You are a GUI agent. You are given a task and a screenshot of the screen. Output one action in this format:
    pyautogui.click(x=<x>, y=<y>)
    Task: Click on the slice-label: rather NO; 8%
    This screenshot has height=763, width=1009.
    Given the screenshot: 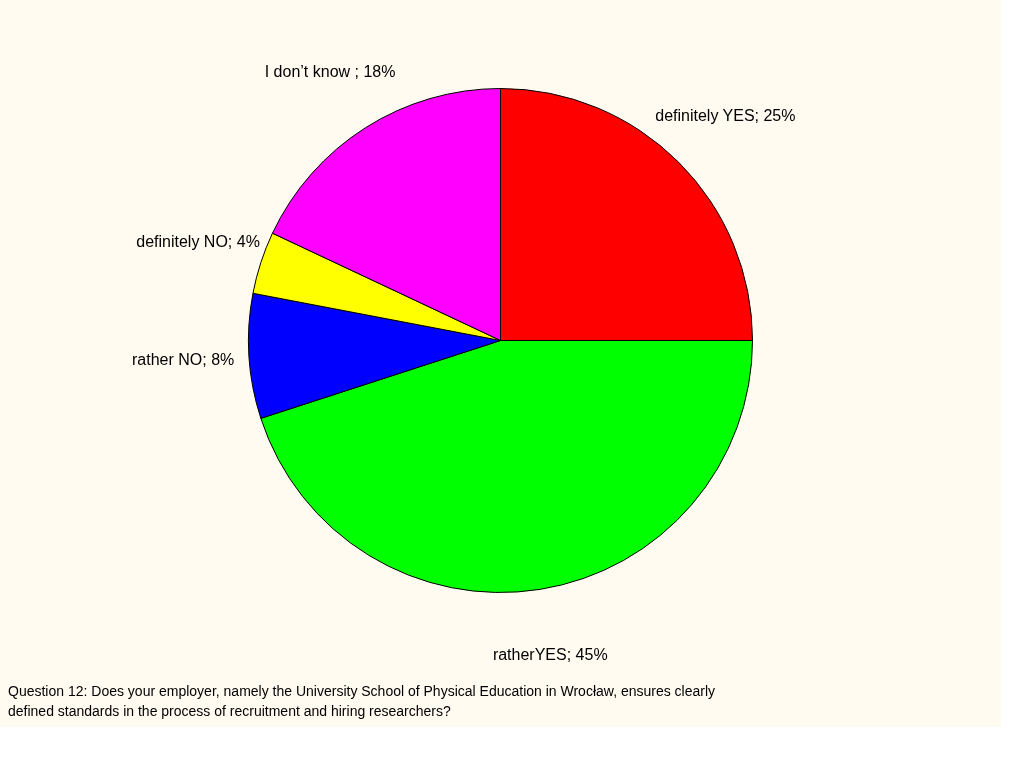 What is the action you would take?
    pyautogui.click(x=183, y=360)
    